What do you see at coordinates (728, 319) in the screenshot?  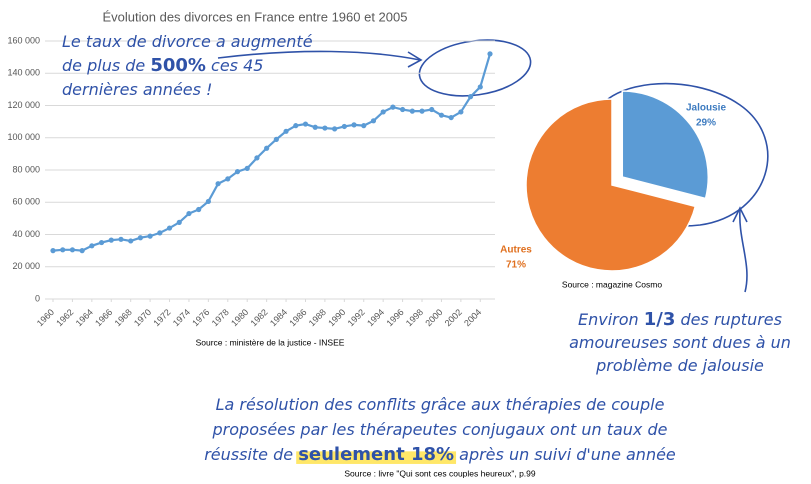 I see `annotation-text: des ruptures` at bounding box center [728, 319].